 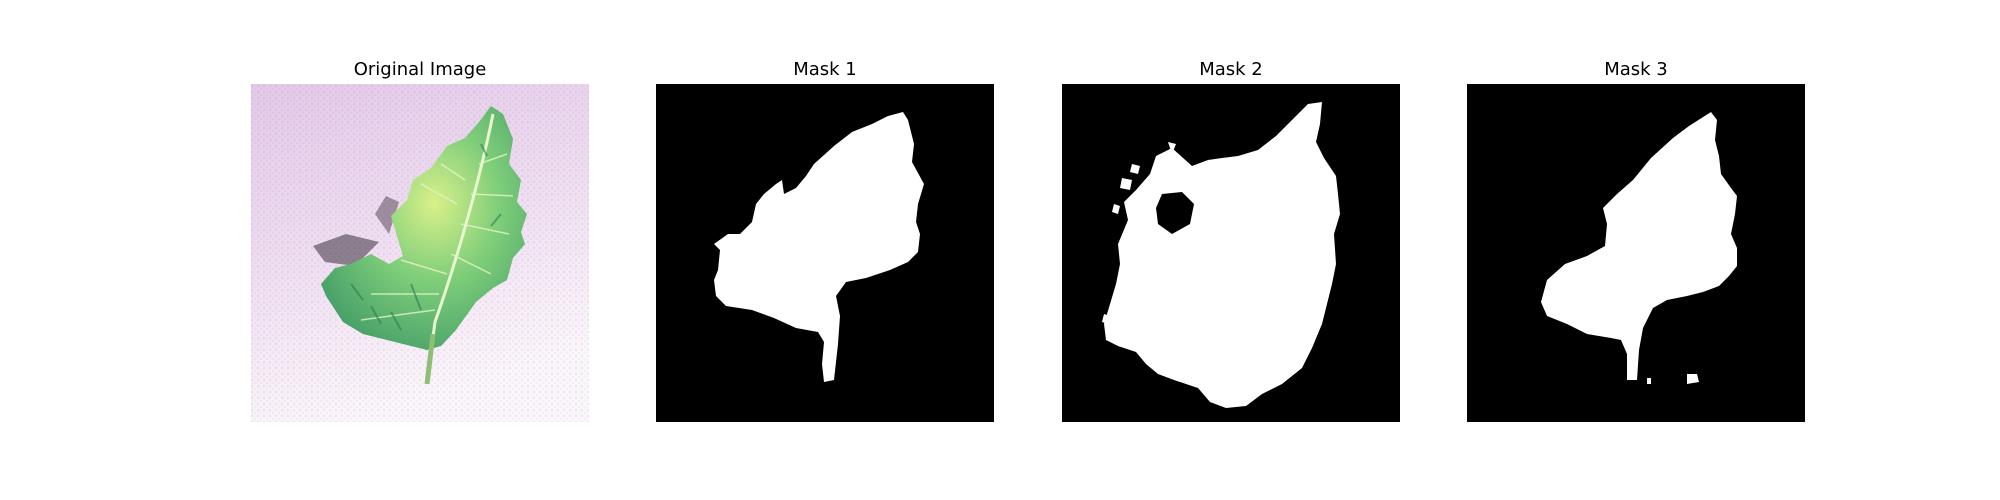 I want to click on panel-title: Mask 3, so click(x=1636, y=69).